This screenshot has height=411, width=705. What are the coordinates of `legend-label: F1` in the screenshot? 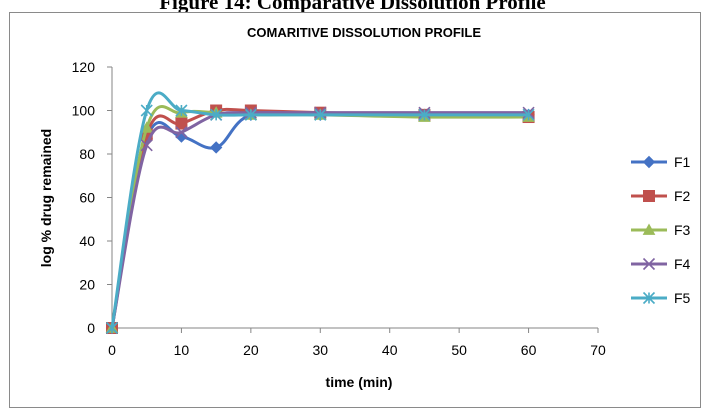 It's located at (682, 162).